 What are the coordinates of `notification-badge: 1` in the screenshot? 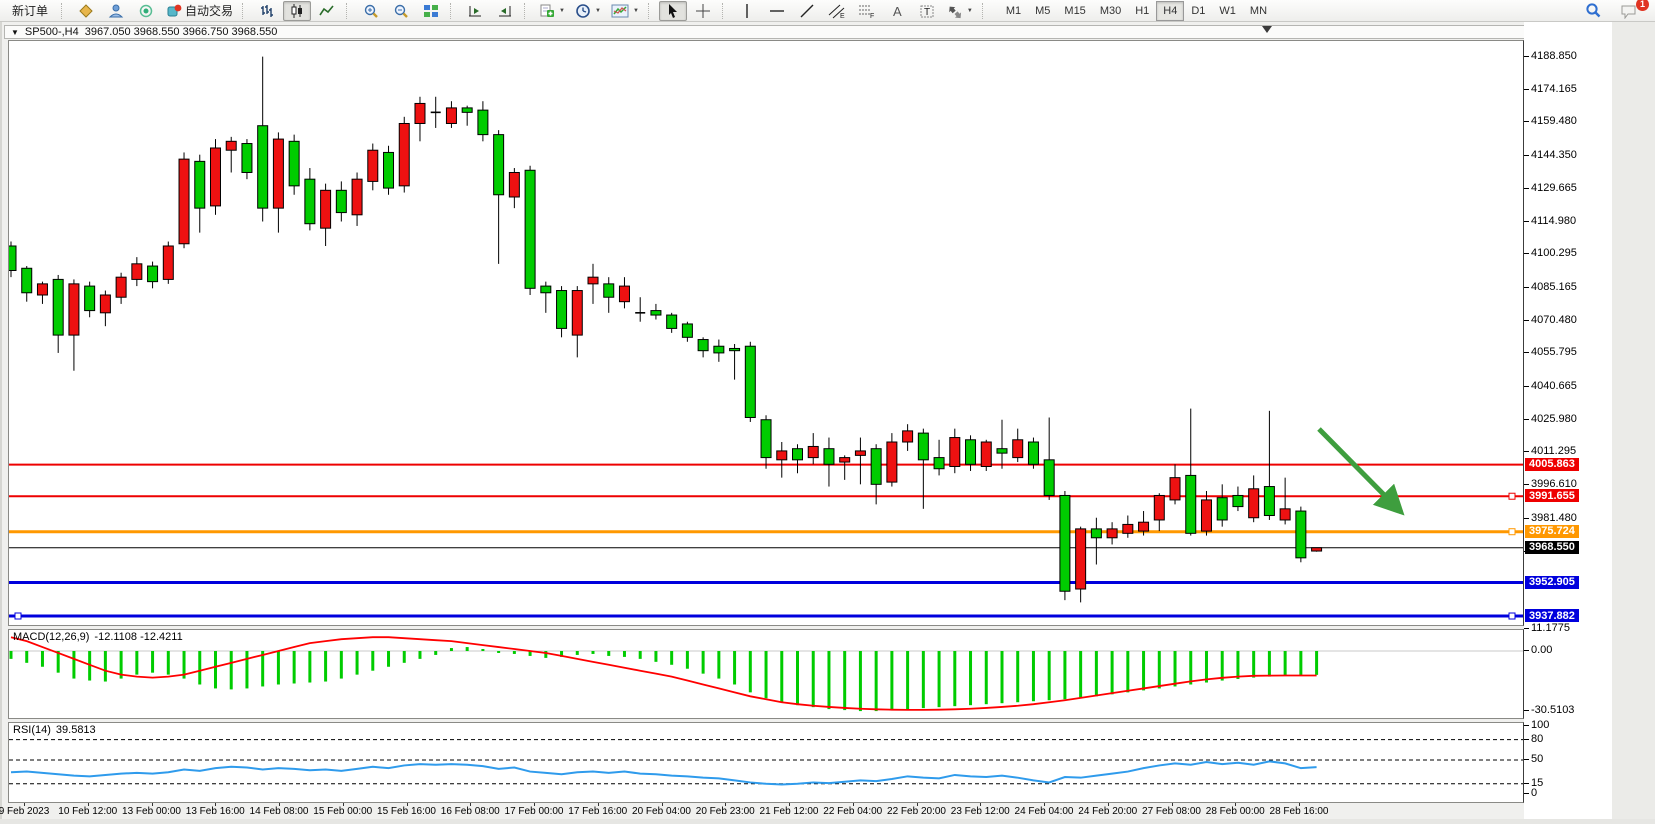 It's located at (1642, 5).